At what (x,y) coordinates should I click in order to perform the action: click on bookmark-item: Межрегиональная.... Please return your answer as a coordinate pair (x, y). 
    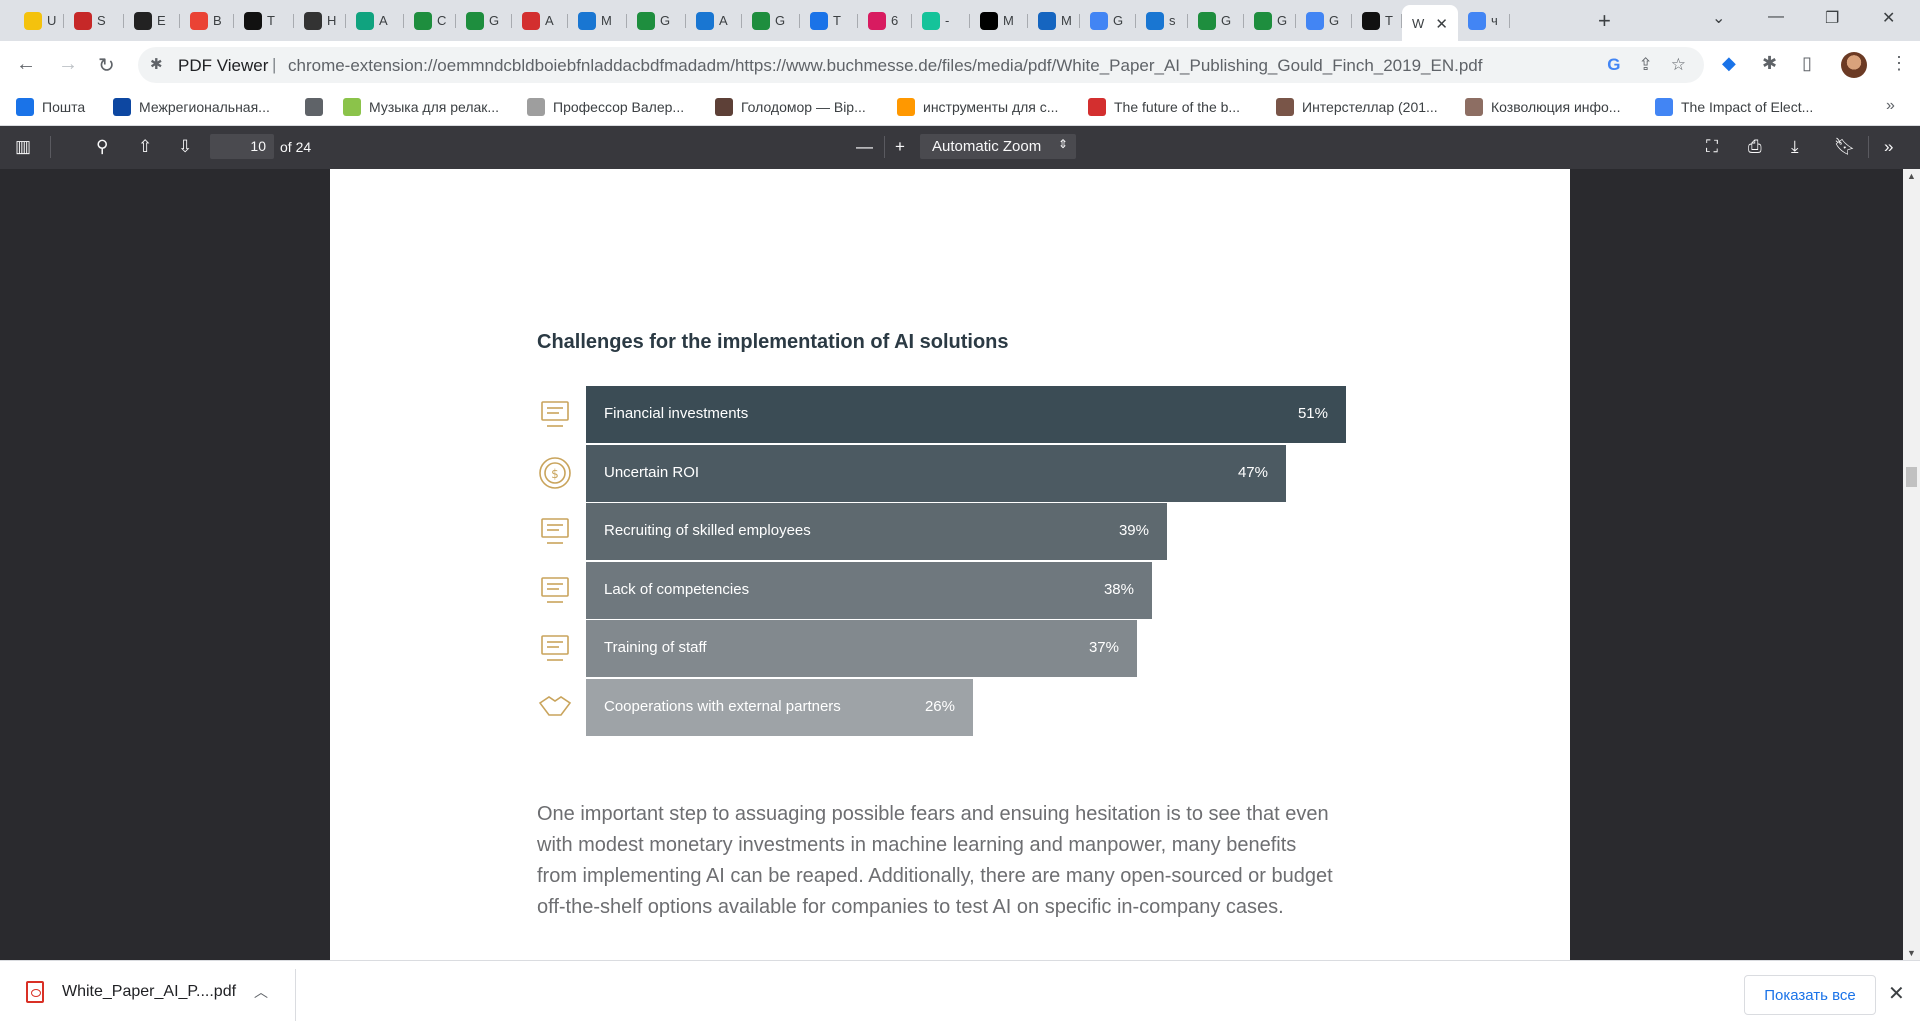
    Looking at the image, I should click on (191, 107).